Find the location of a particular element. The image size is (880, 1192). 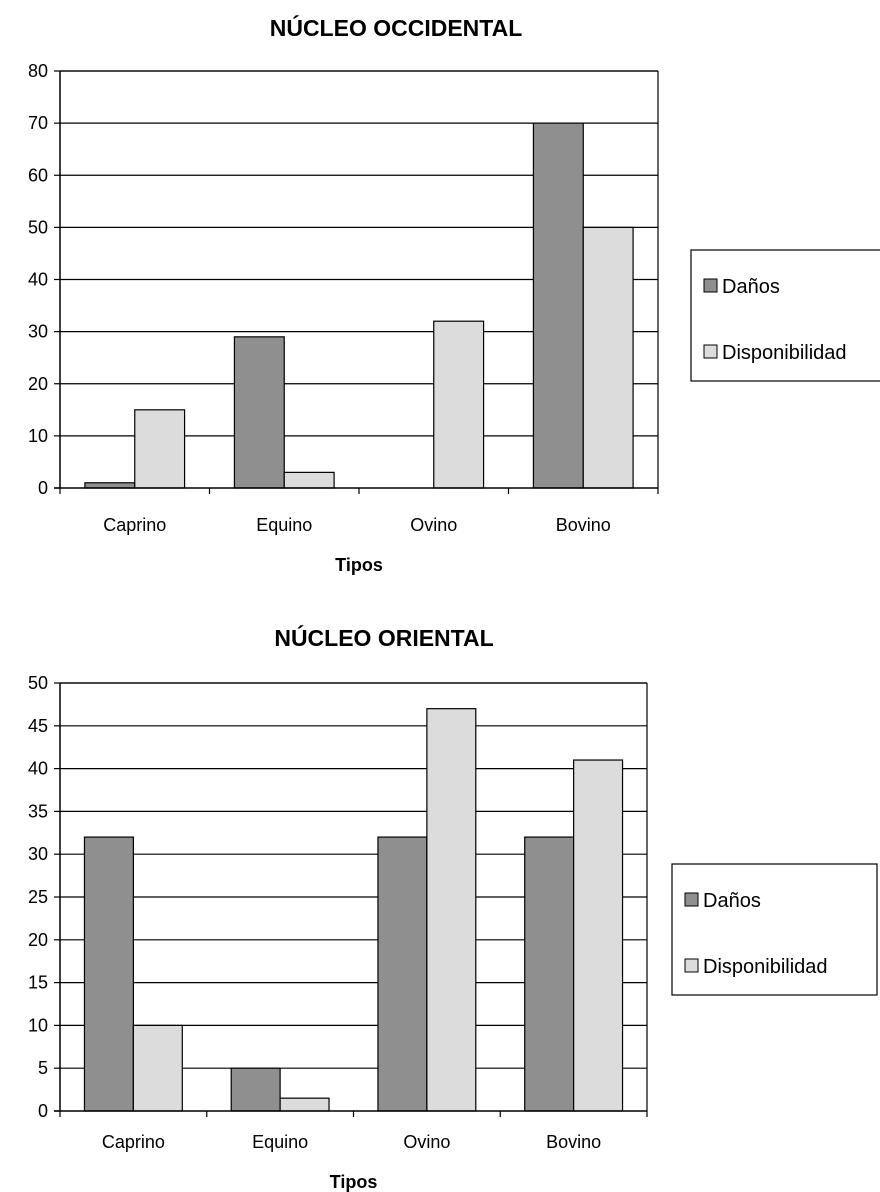

bar-daños-ovino is located at coordinates (402, 974).